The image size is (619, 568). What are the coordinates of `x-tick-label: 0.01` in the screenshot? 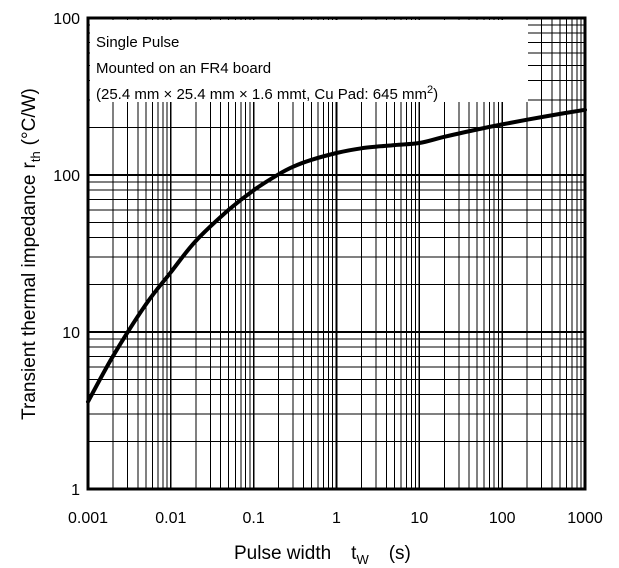 It's located at (170, 518).